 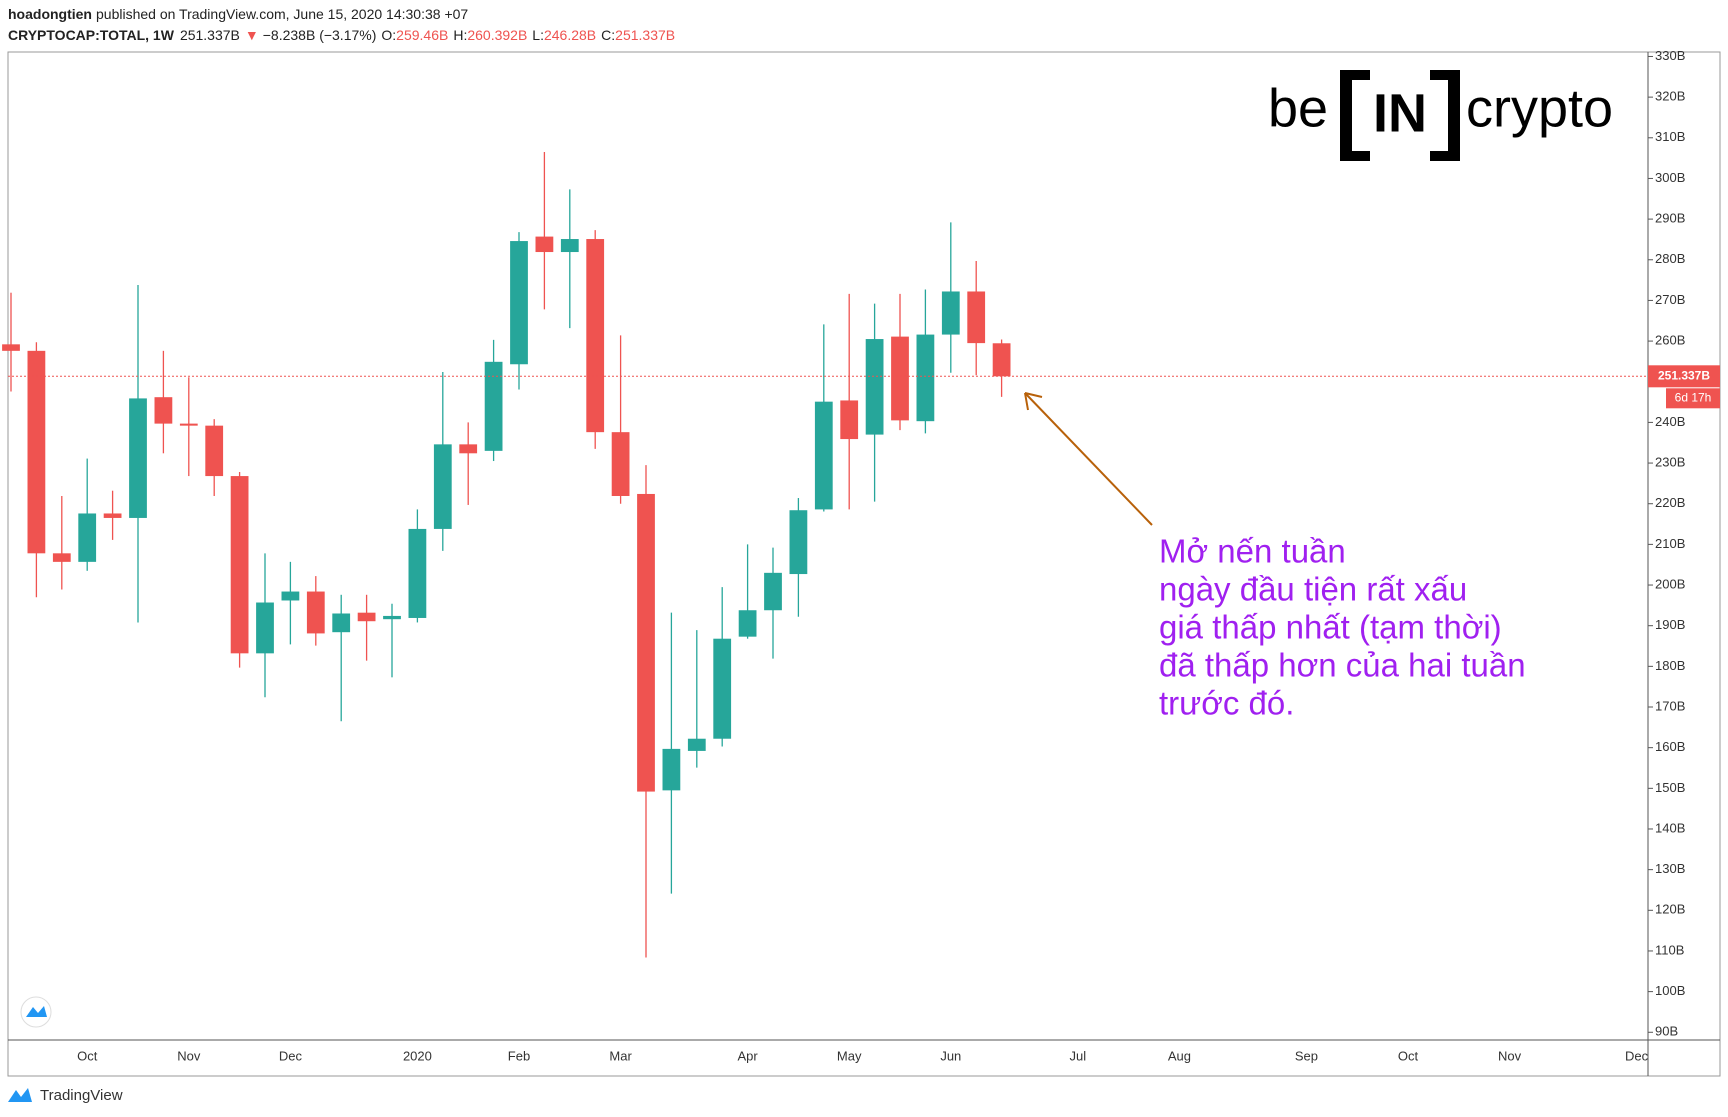 I want to click on countdown-box, so click(x=1693, y=398).